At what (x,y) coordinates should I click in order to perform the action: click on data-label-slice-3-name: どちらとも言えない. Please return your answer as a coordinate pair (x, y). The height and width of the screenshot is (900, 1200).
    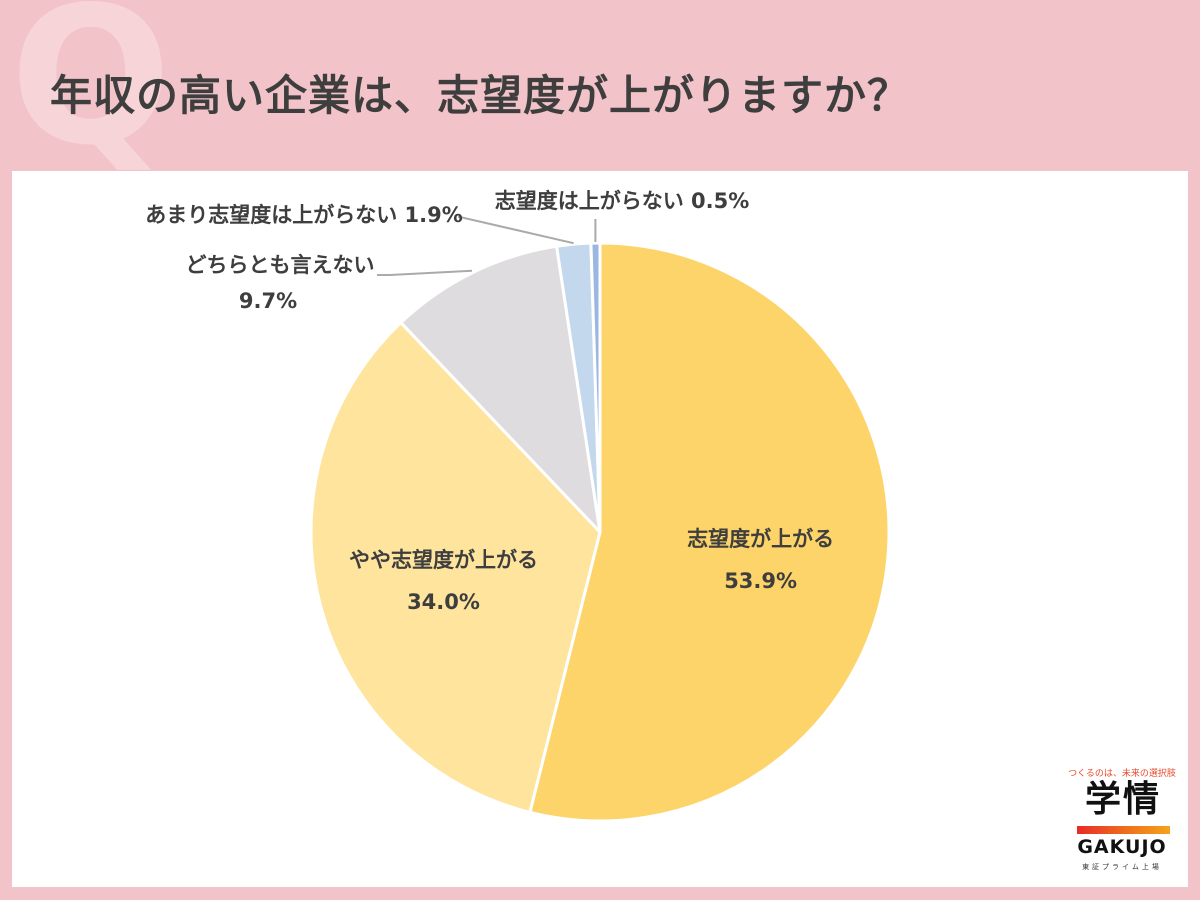
    Looking at the image, I should click on (280, 265).